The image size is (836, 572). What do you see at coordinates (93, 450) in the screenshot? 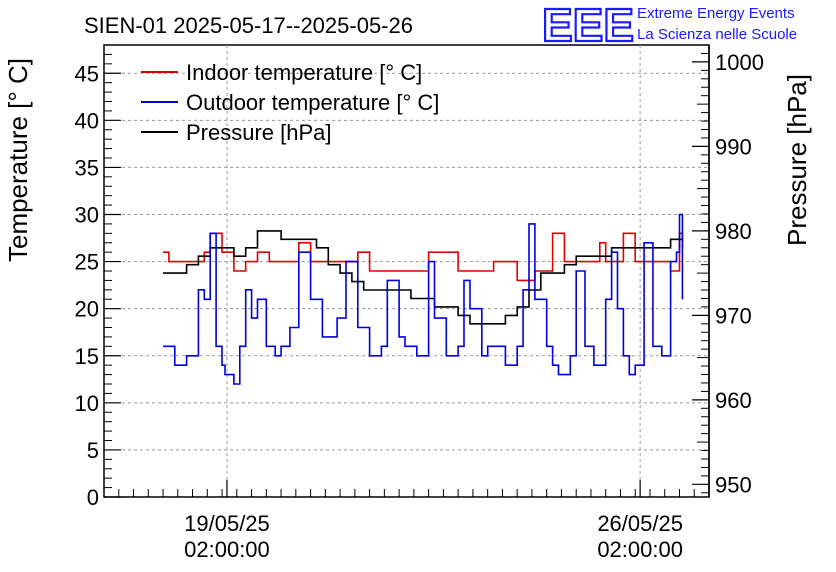
I see `left-tick-label: 5` at bounding box center [93, 450].